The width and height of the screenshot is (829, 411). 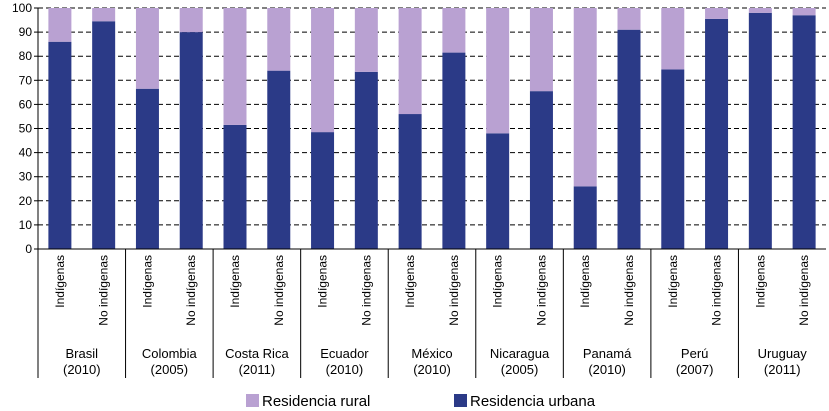 What do you see at coordinates (26, 104) in the screenshot?
I see `y-tick-label: 60` at bounding box center [26, 104].